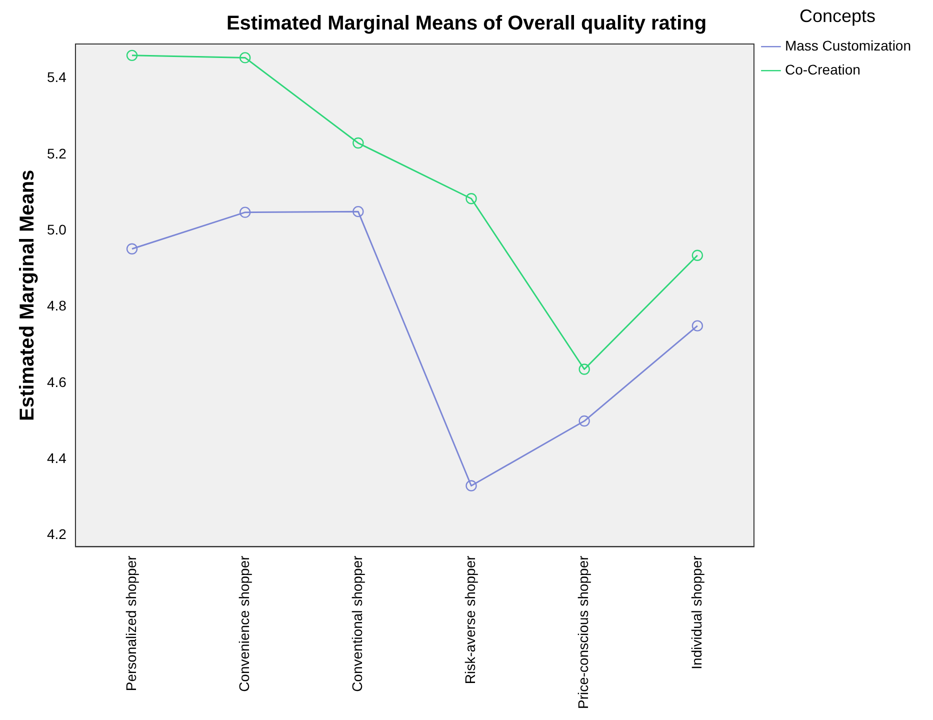 Image resolution: width=933 pixels, height=720 pixels. Describe the element at coordinates (27, 295) in the screenshot. I see `y-axis-title: Estimated Marginal Means` at that location.